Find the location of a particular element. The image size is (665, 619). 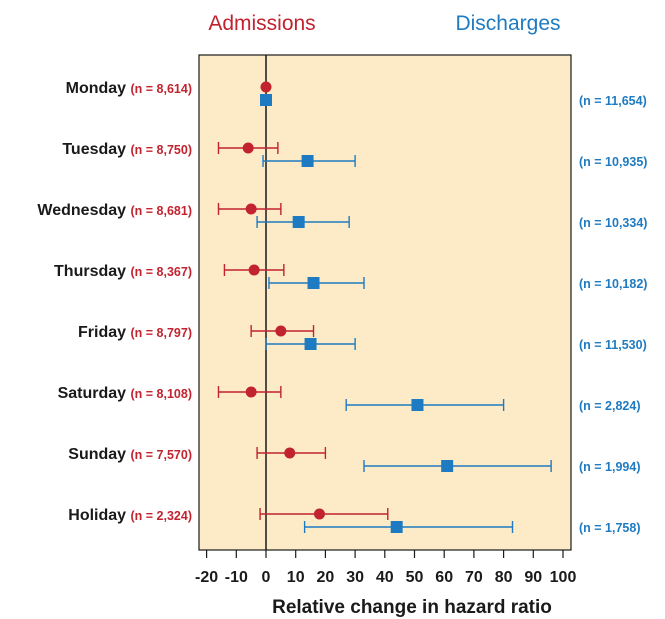

category-label: Friday is located at coordinates (104, 332).